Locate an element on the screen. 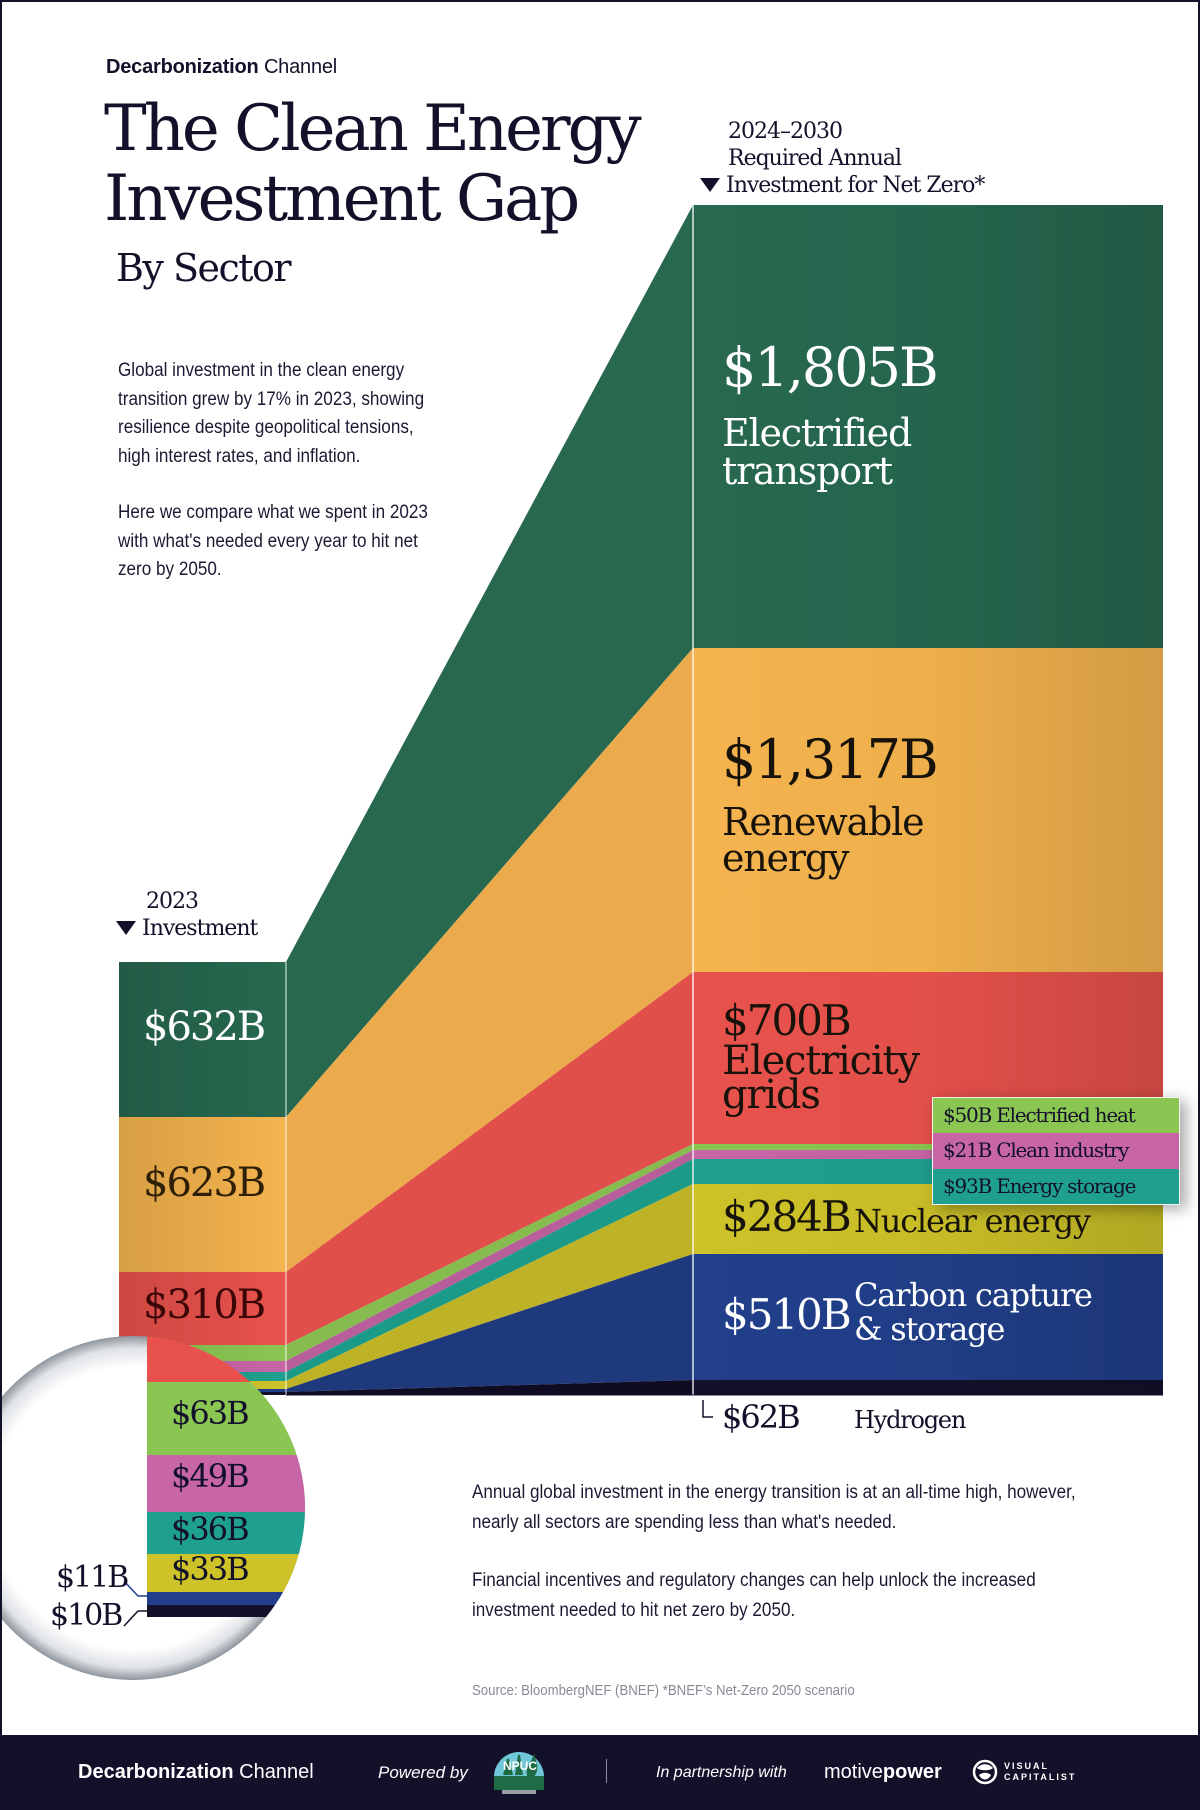  power-text: power is located at coordinates (912, 1772).